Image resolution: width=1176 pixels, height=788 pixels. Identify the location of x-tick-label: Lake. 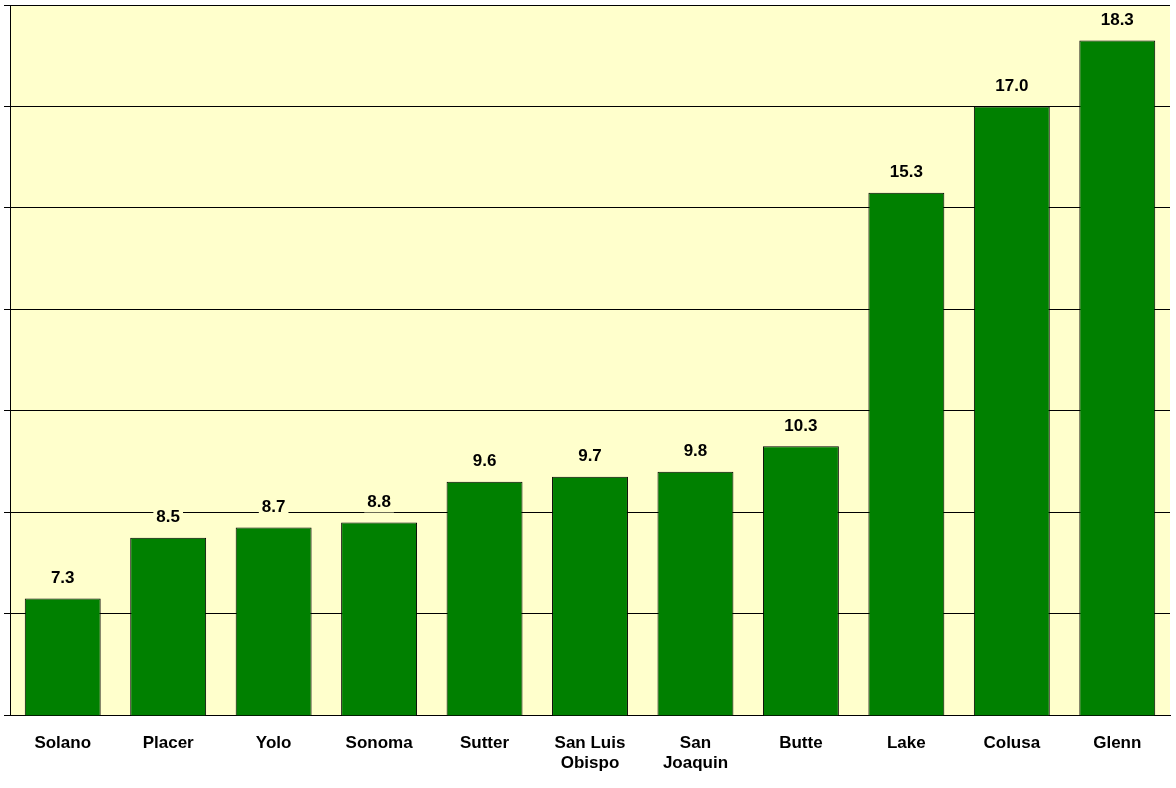
(906, 743).